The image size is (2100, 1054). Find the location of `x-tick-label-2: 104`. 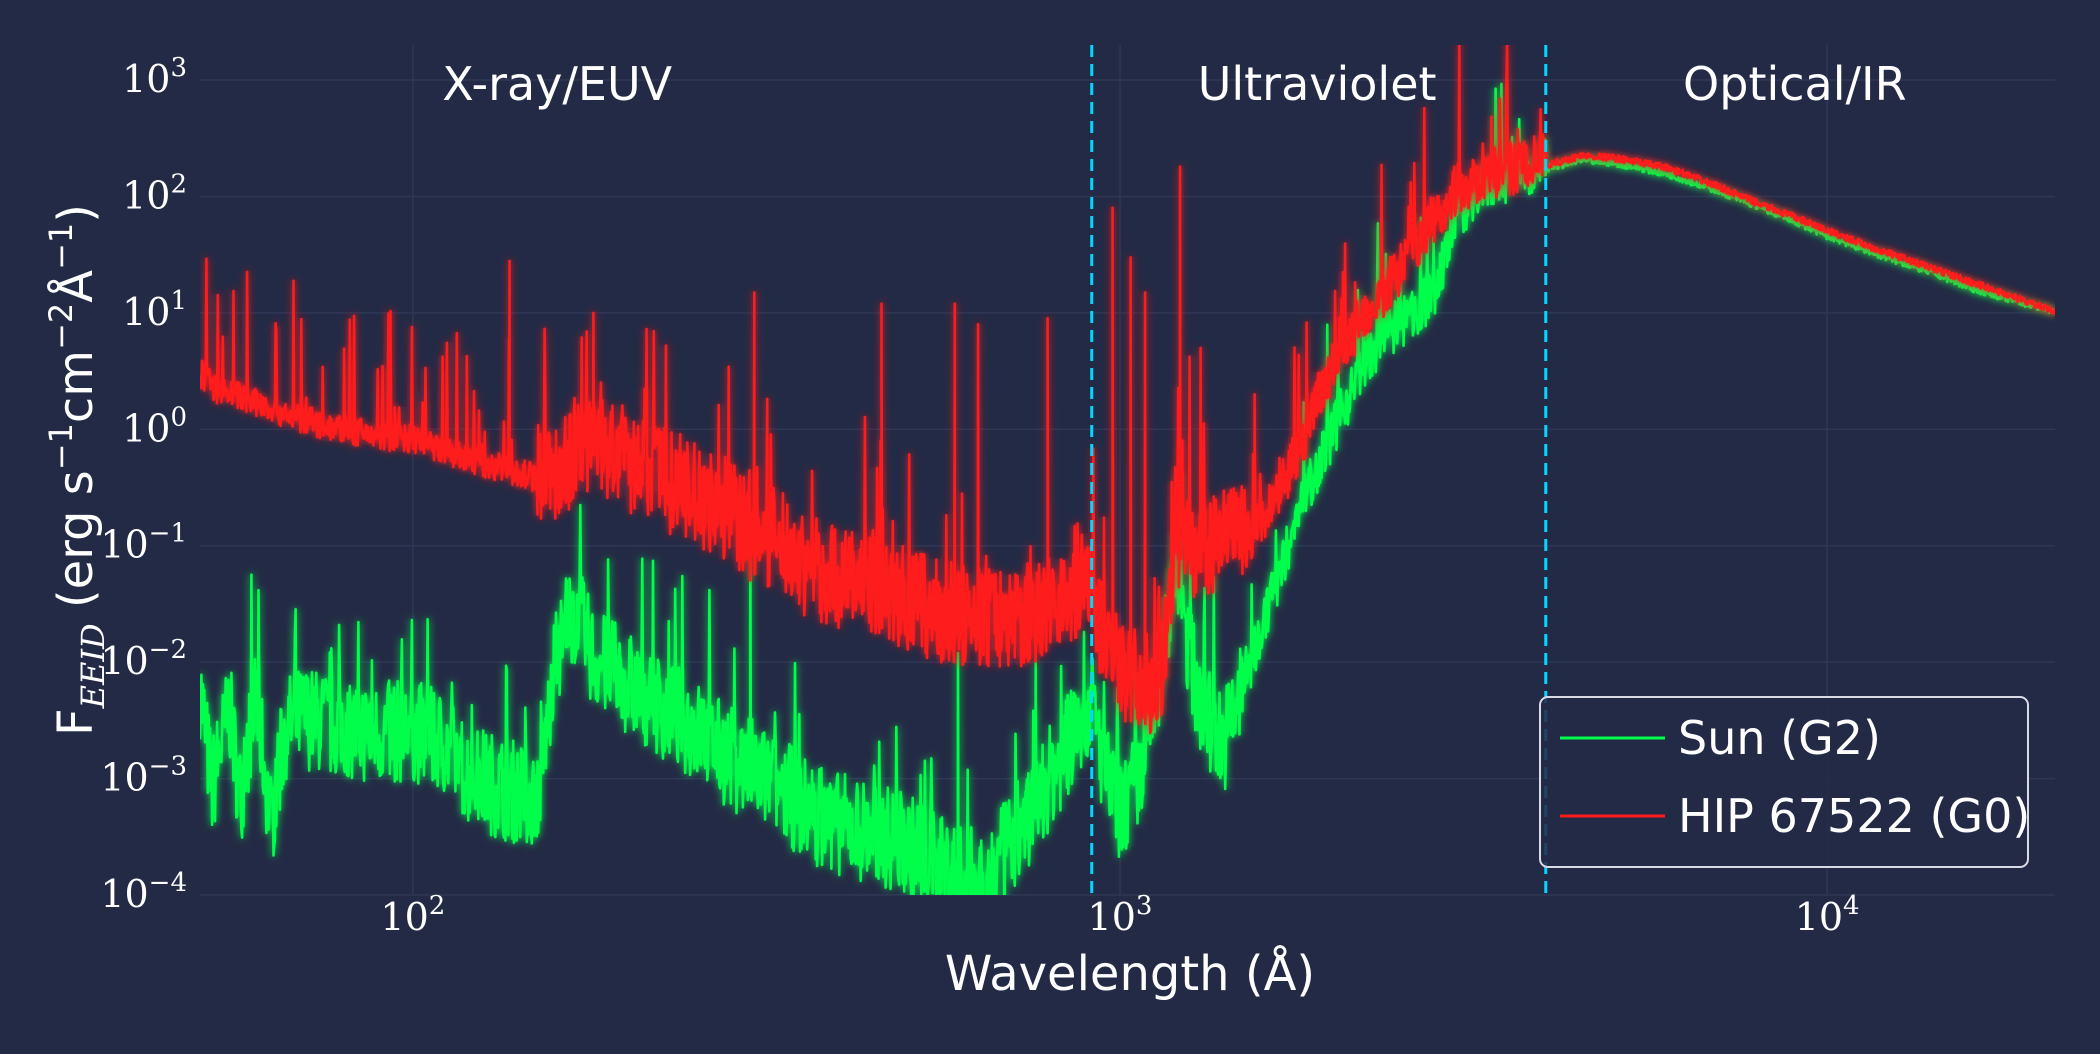

x-tick-label-2: 104 is located at coordinates (1827, 915).